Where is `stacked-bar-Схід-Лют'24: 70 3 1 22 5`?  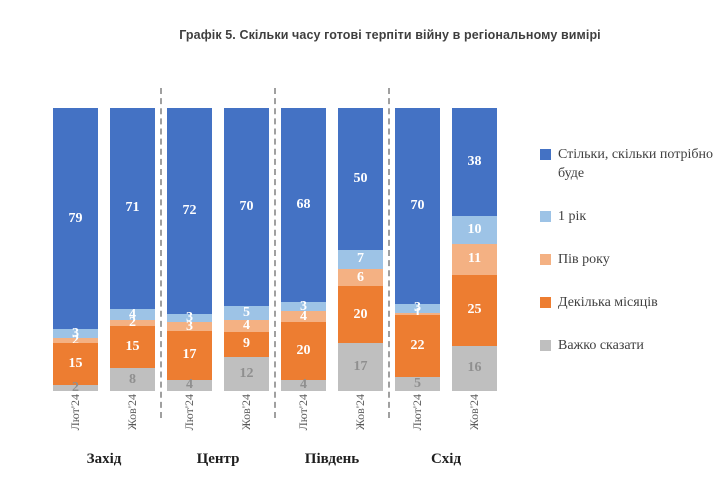
stacked-bar-Схід-Лют'24: 70 3 1 22 5 is located at coordinates (417, 249).